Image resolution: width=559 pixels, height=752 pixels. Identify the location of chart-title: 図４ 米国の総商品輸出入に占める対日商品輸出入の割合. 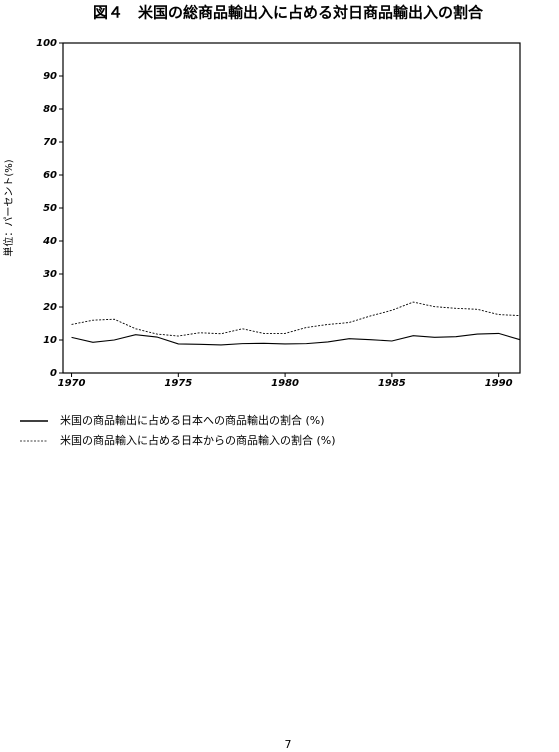
(288, 13).